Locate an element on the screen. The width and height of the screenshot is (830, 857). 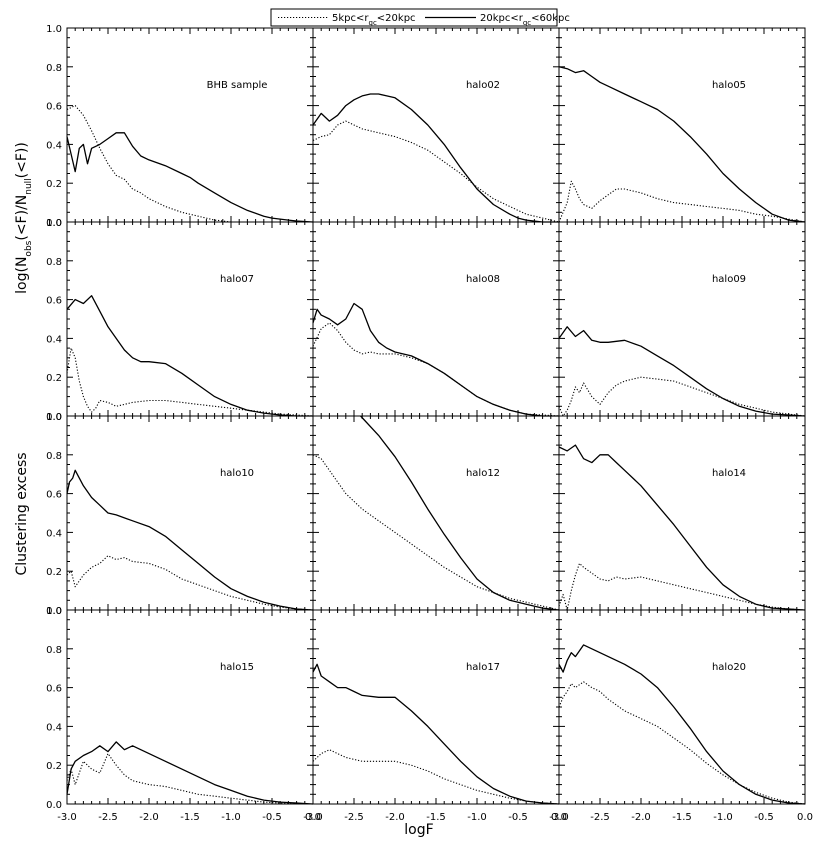
y-axis-formula: log(Nobs(<F)/Nnull(<F)) is located at coordinates (24, 218).